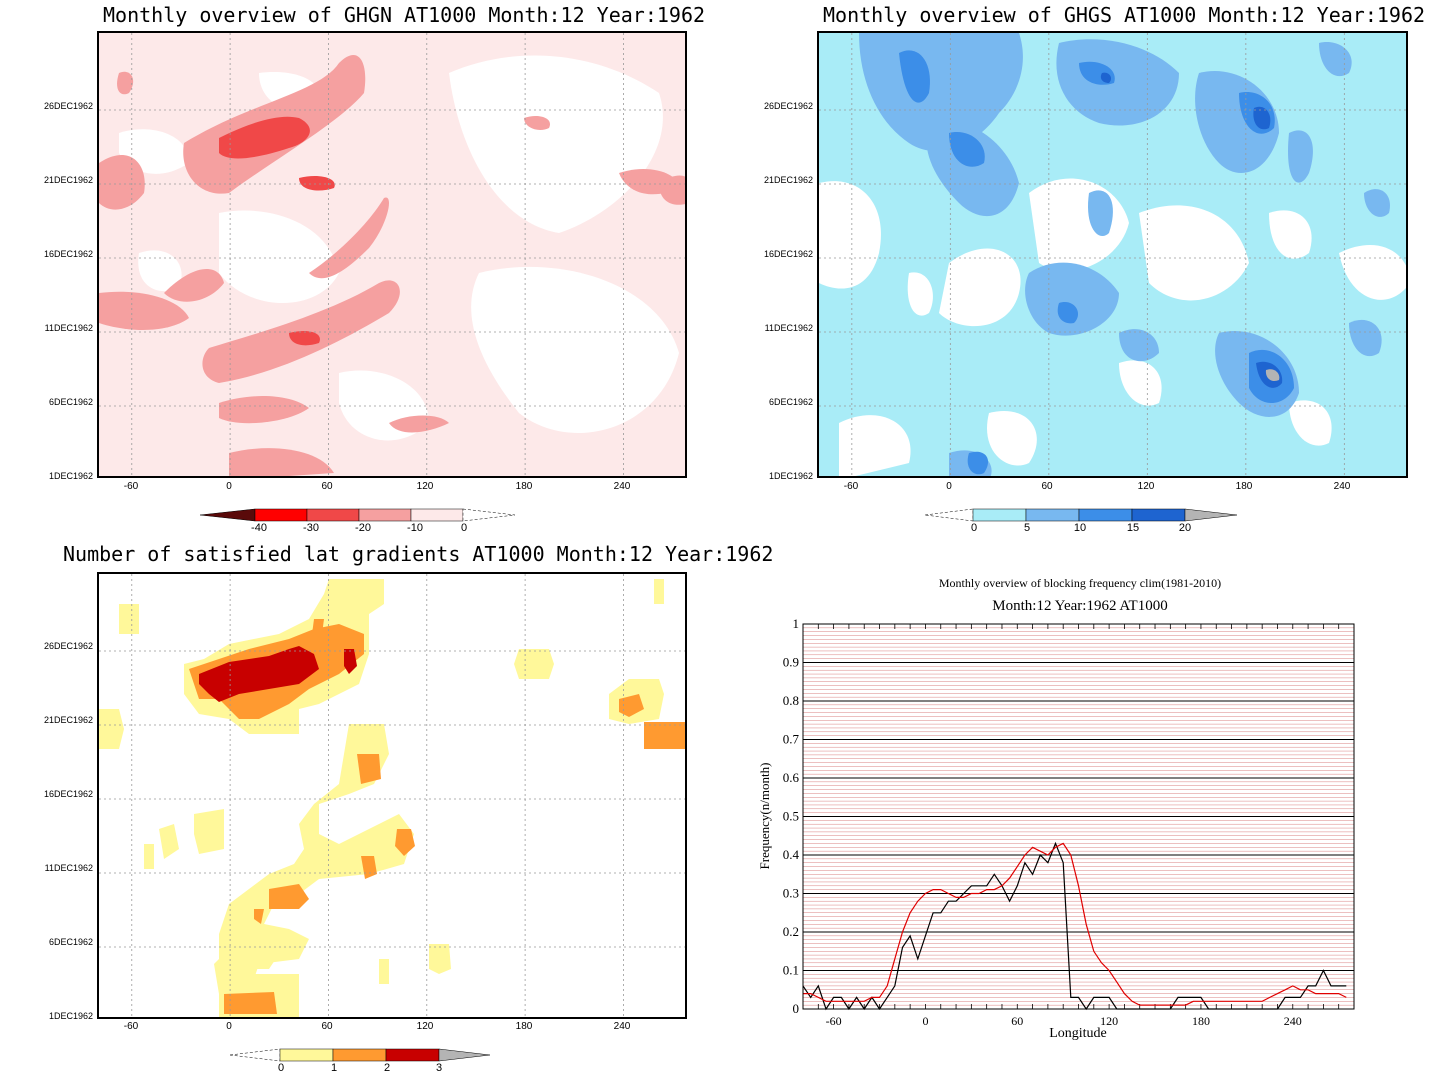 The height and width of the screenshot is (1091, 1440). I want to click on freq-ylabel: Frequency(n/month), so click(764, 816).